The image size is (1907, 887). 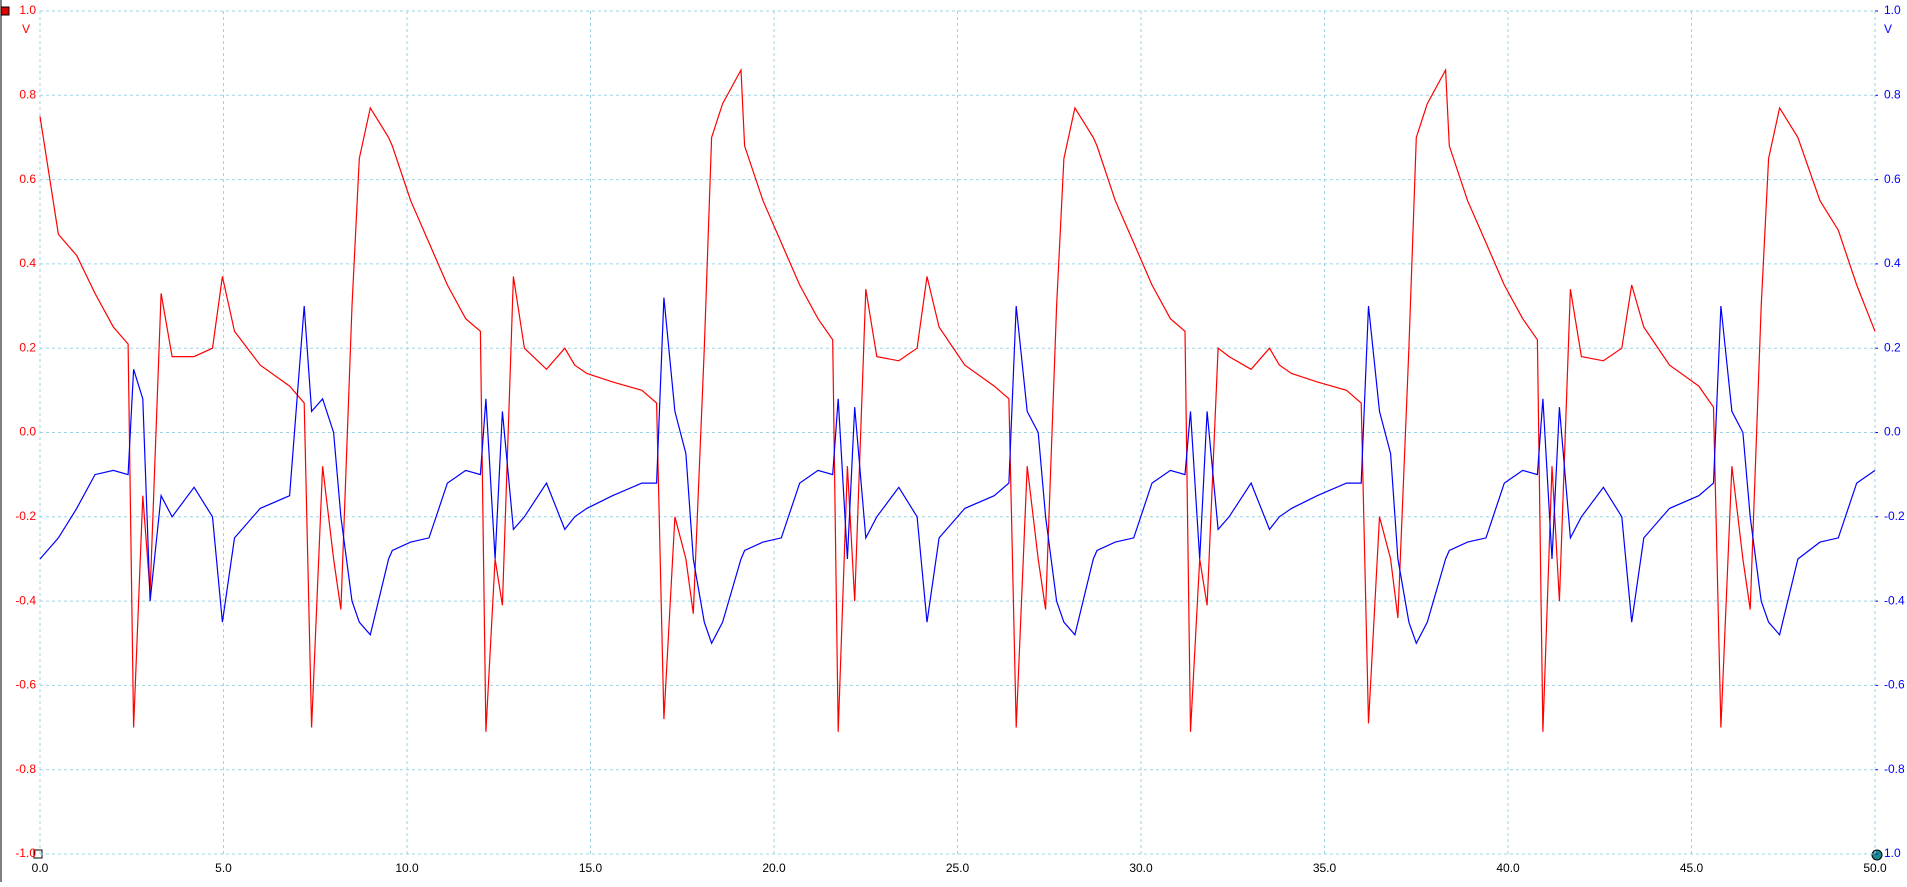 I want to click on y2-tick-label: 0.8, so click(x=1892, y=94).